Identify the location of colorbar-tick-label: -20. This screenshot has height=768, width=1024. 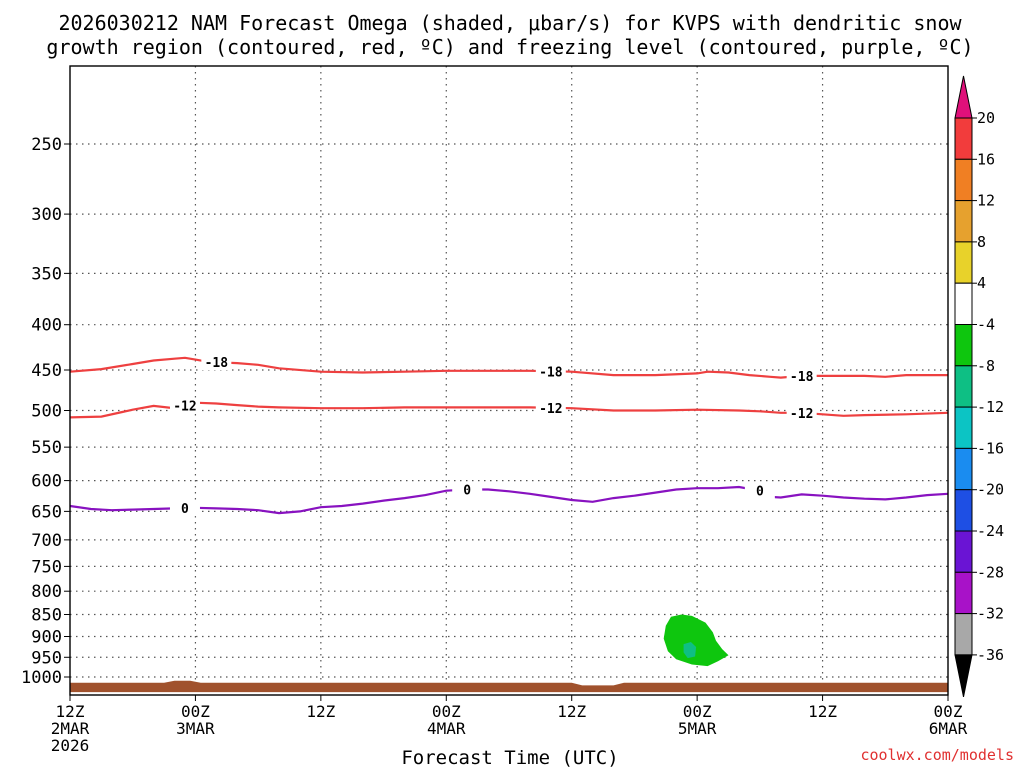
(990, 490).